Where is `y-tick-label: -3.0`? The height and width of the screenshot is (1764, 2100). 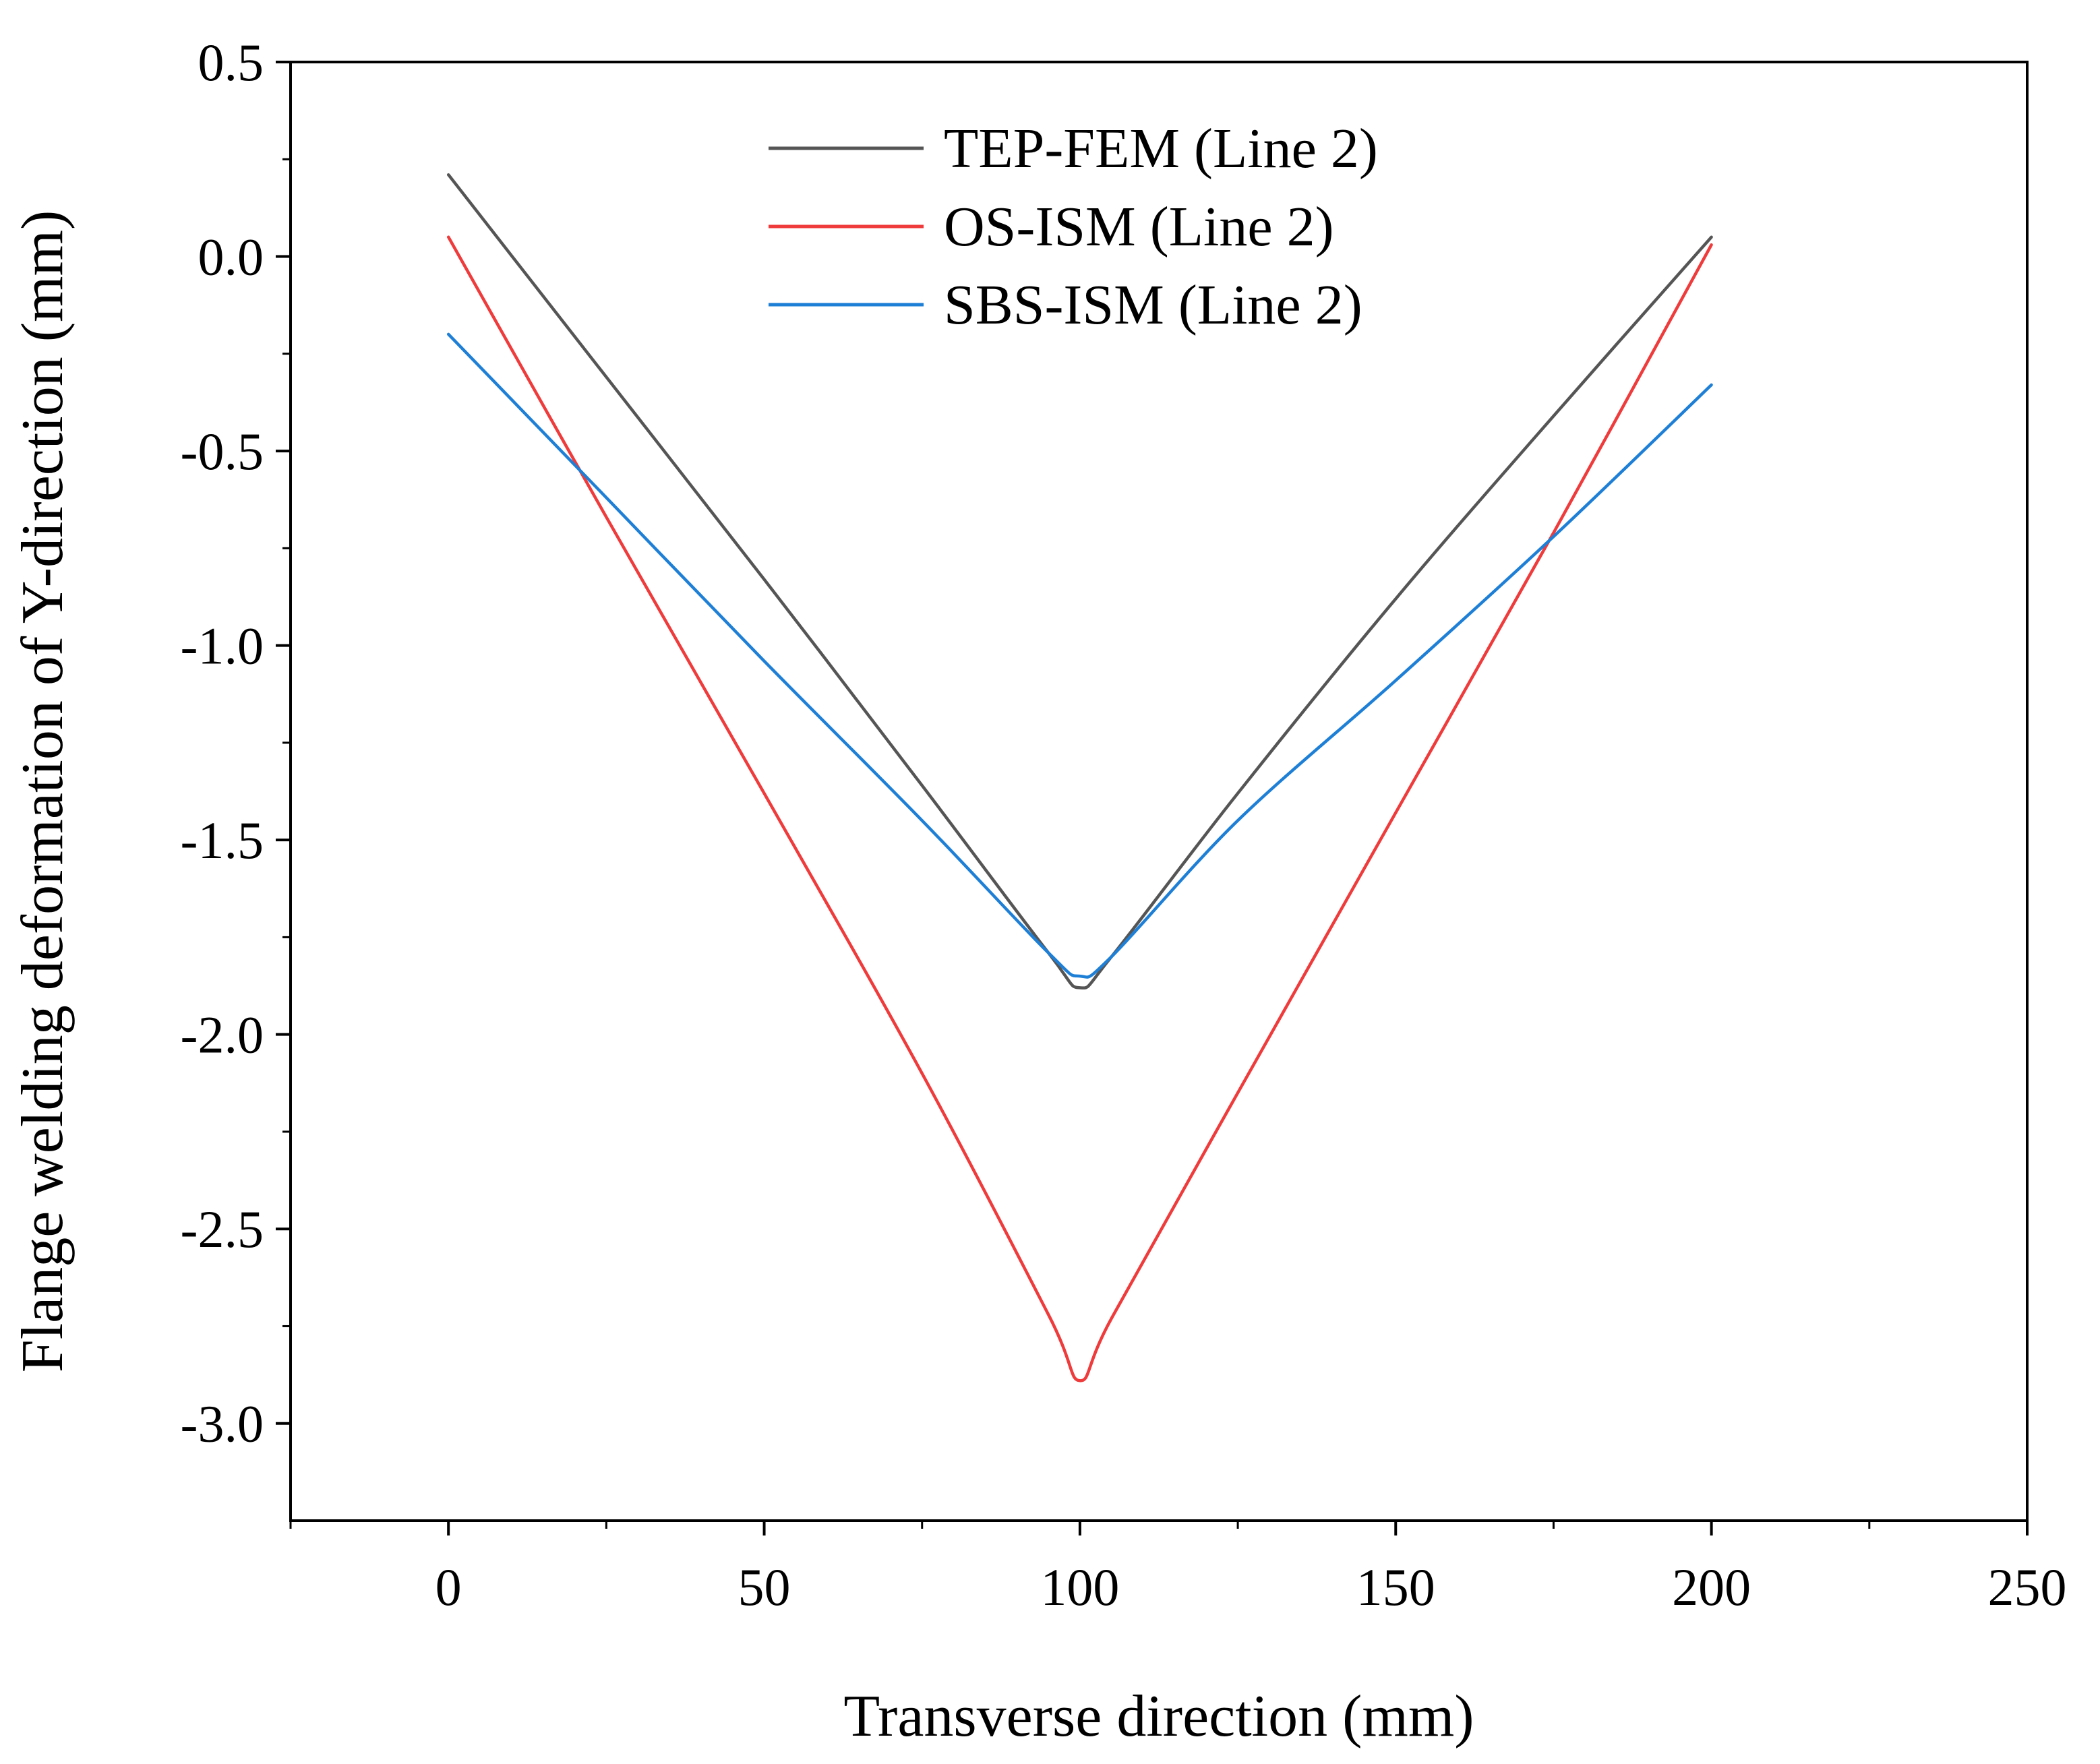 y-tick-label: -3.0 is located at coordinates (222, 1424).